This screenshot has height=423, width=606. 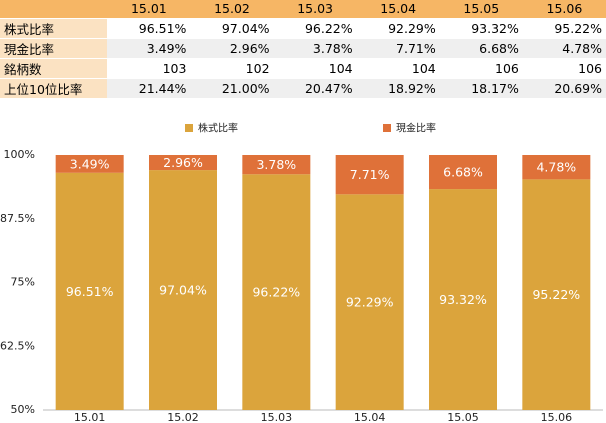 What do you see at coordinates (398, 48) in the screenshot?
I see `cell: 7.71%` at bounding box center [398, 48].